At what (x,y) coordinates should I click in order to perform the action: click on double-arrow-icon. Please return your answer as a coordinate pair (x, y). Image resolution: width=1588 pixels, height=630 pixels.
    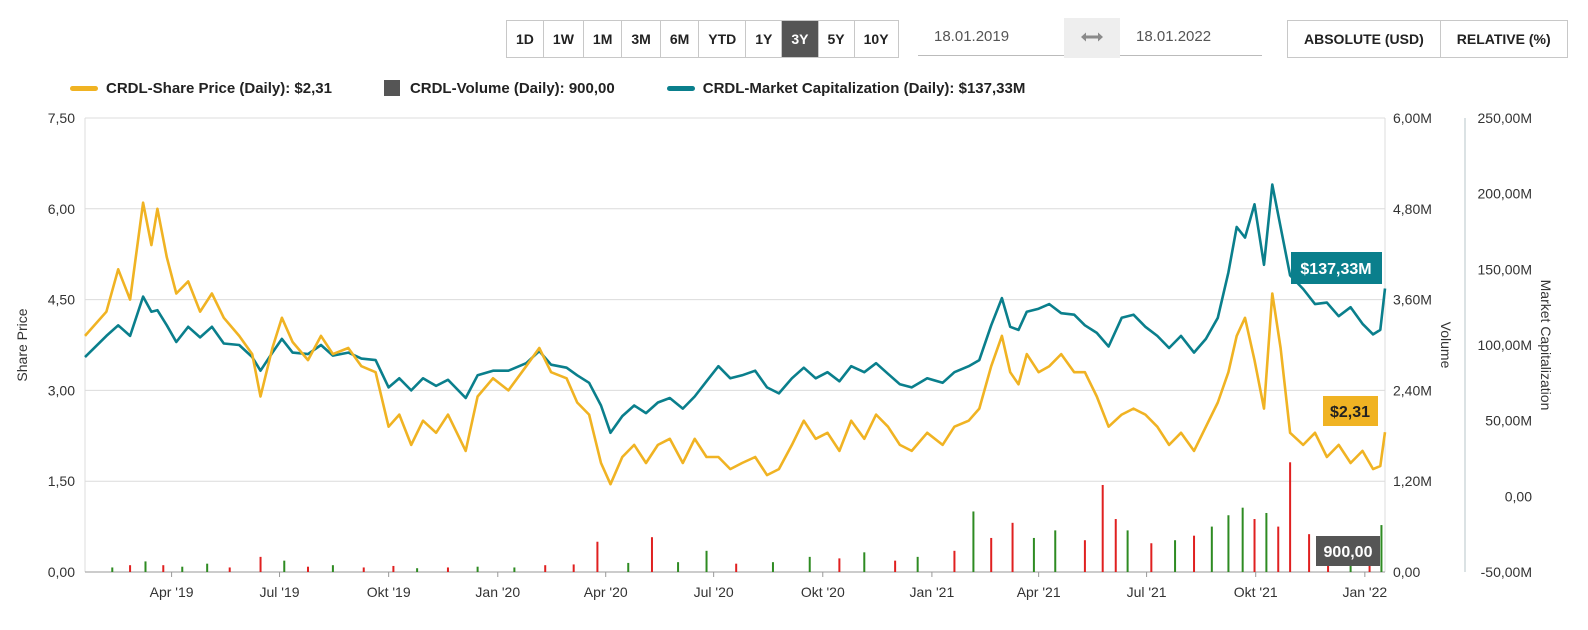
    Looking at the image, I should click on (1092, 37).